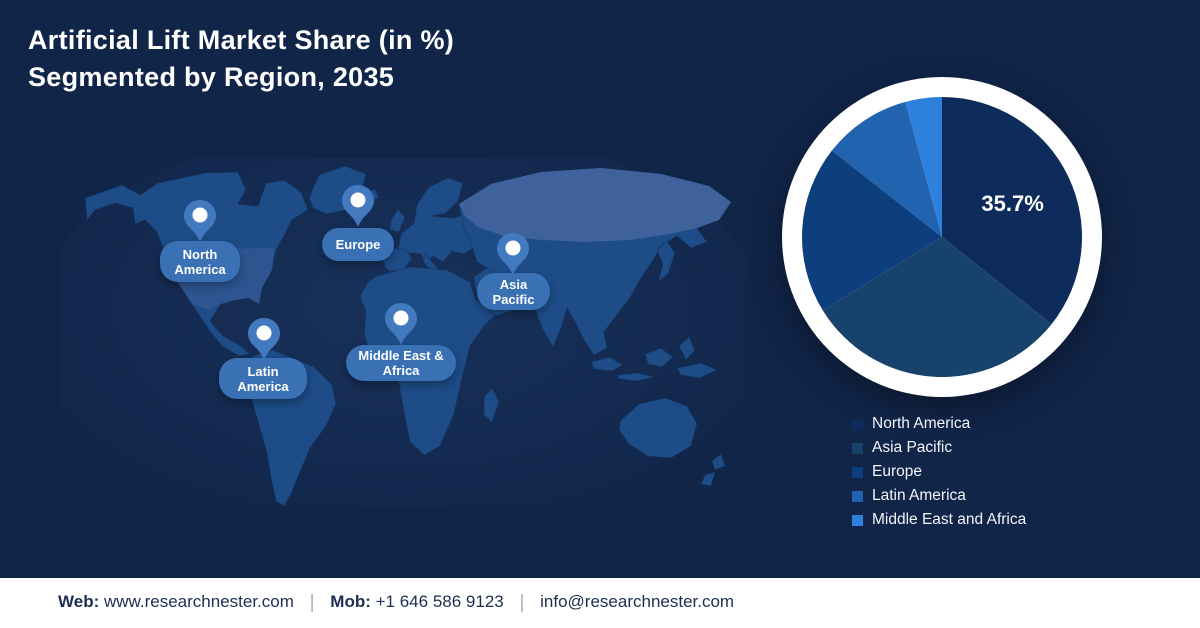  What do you see at coordinates (687, 348) in the screenshot?
I see `island-philippines` at bounding box center [687, 348].